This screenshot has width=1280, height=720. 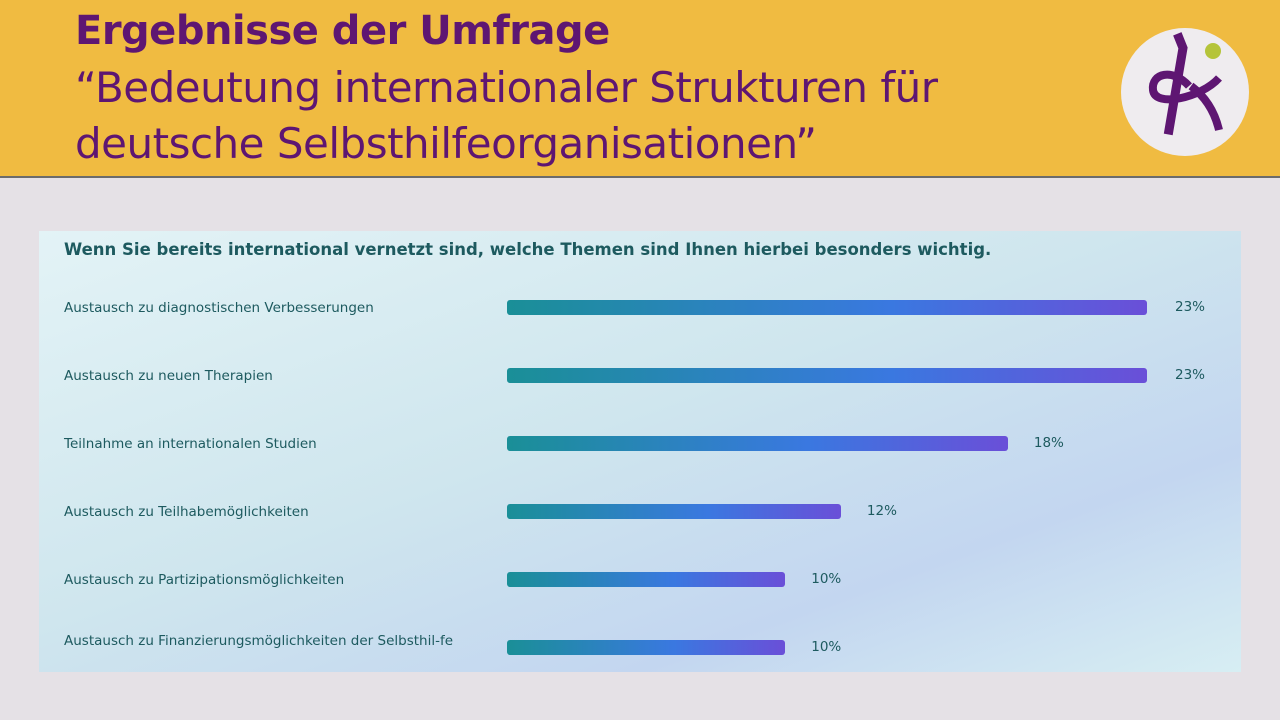 I want to click on chart-row: Austausch zu neuen Therapien 23%, so click(x=640, y=377).